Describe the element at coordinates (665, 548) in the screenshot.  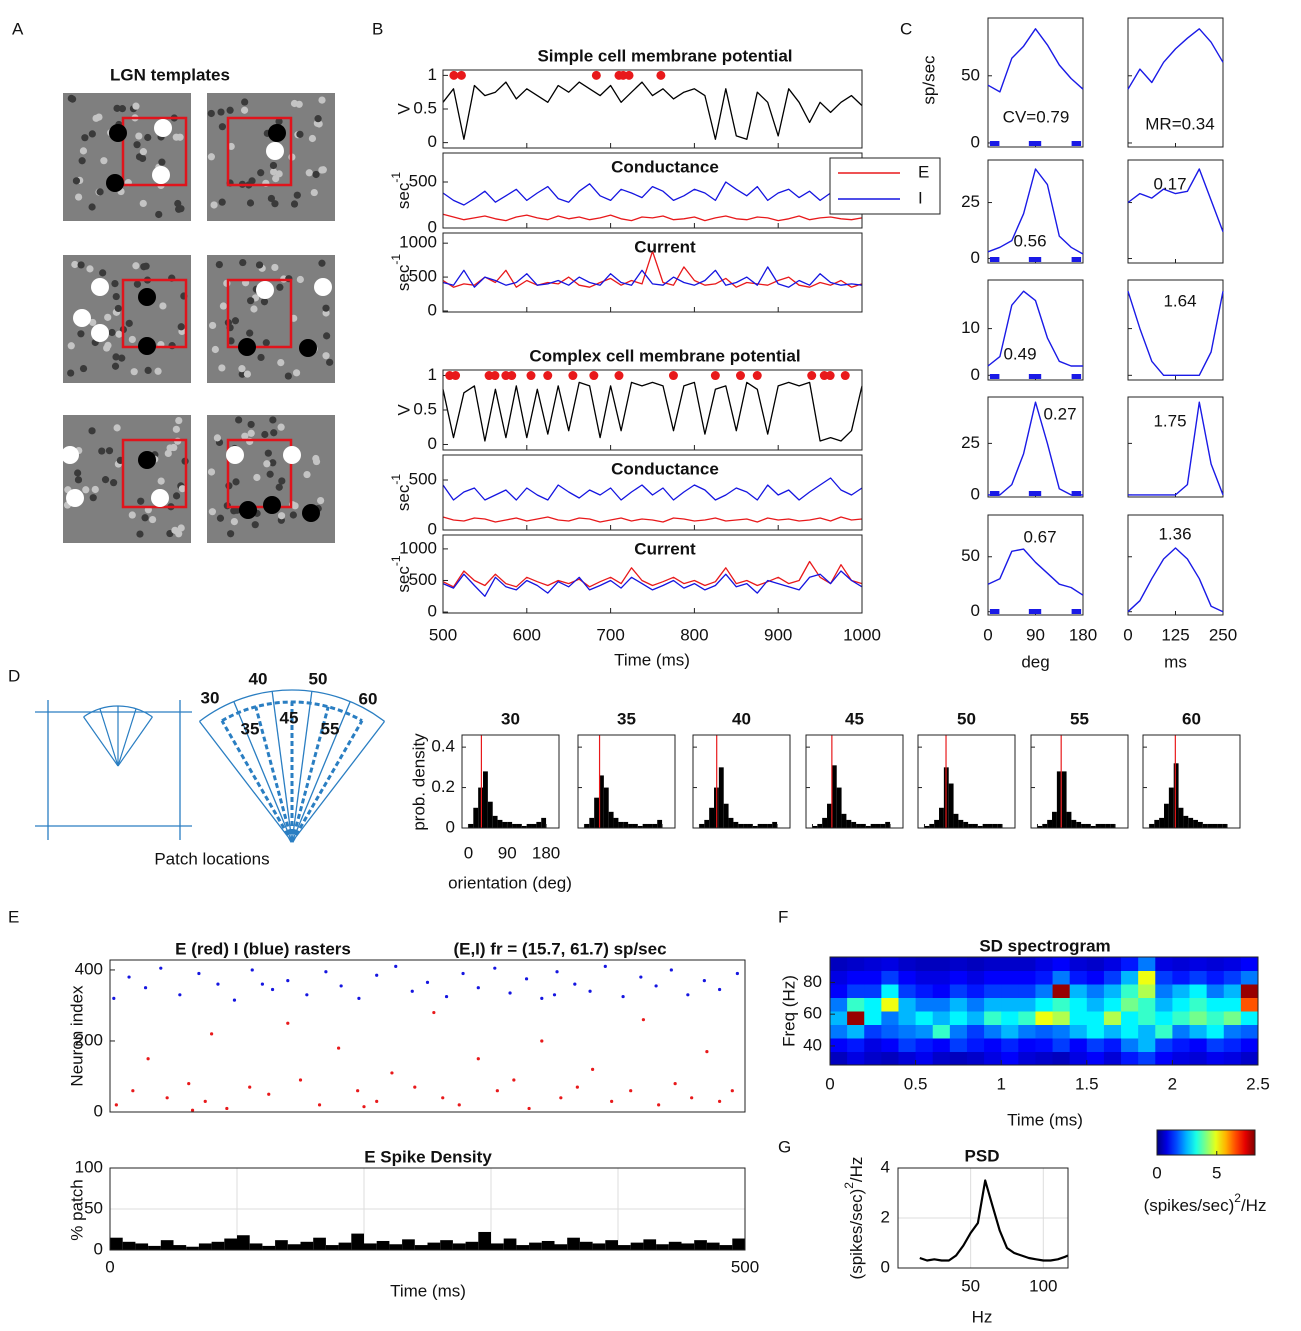
I see `panel-title: Current` at that location.